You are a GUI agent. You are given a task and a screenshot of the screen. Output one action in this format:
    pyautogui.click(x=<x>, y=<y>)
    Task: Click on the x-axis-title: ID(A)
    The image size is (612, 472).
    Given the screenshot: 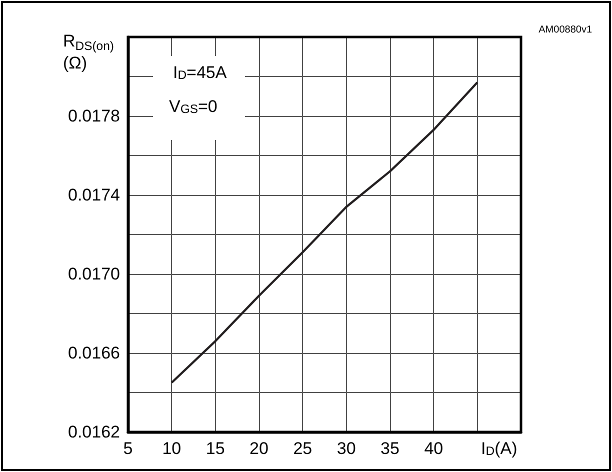 What is the action you would take?
    pyautogui.click(x=499, y=448)
    